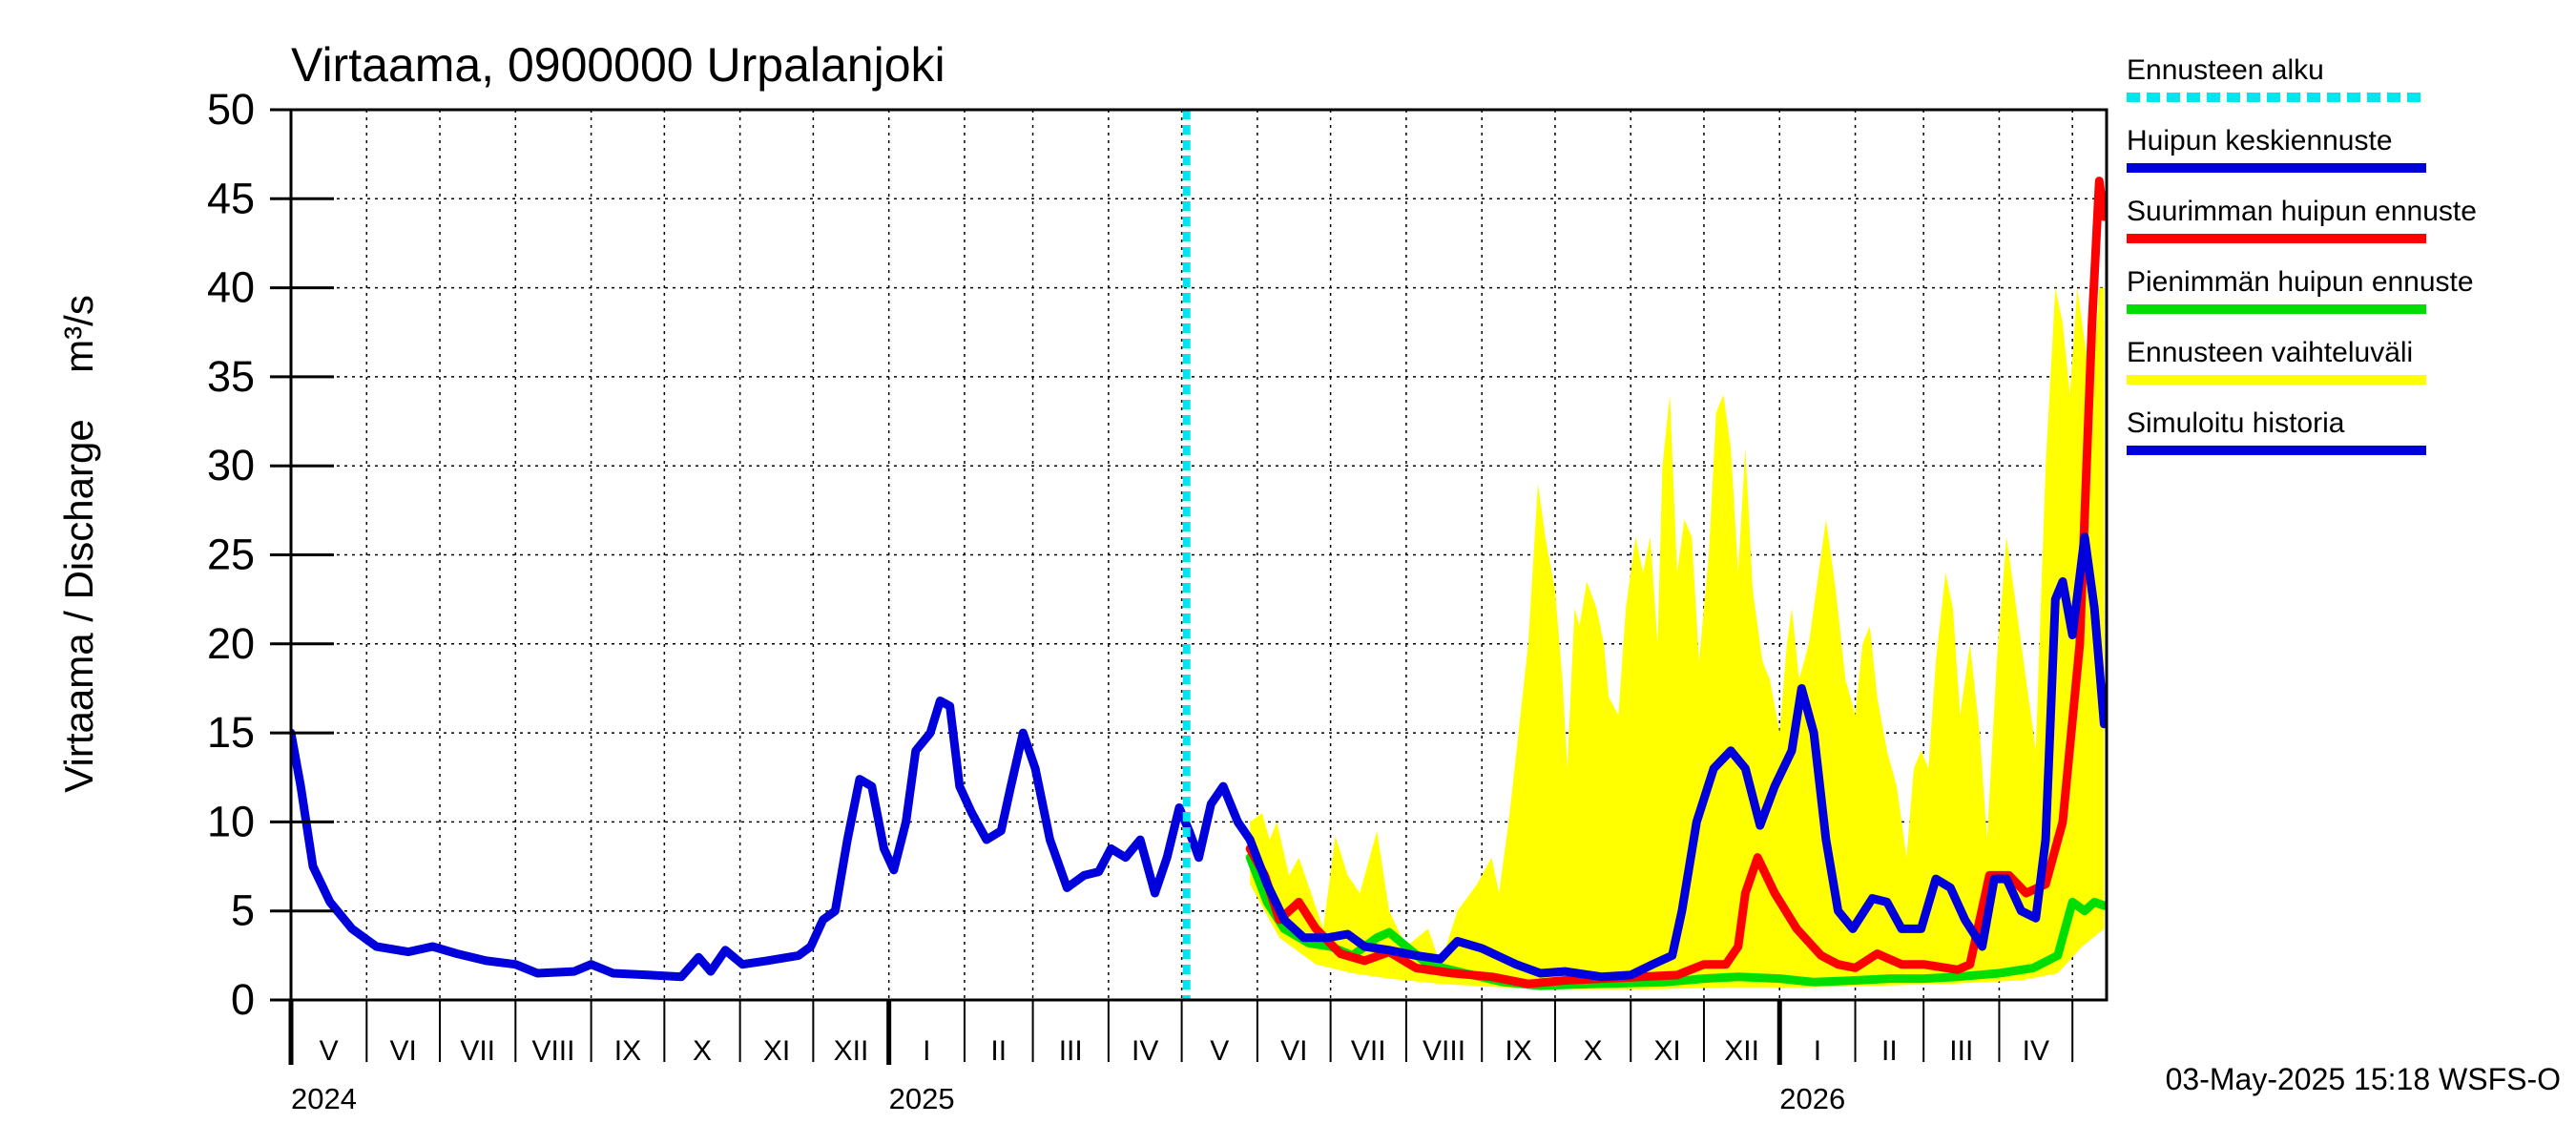 The height and width of the screenshot is (1145, 2576). I want to click on series-mean-peak, so click(1676, 757).